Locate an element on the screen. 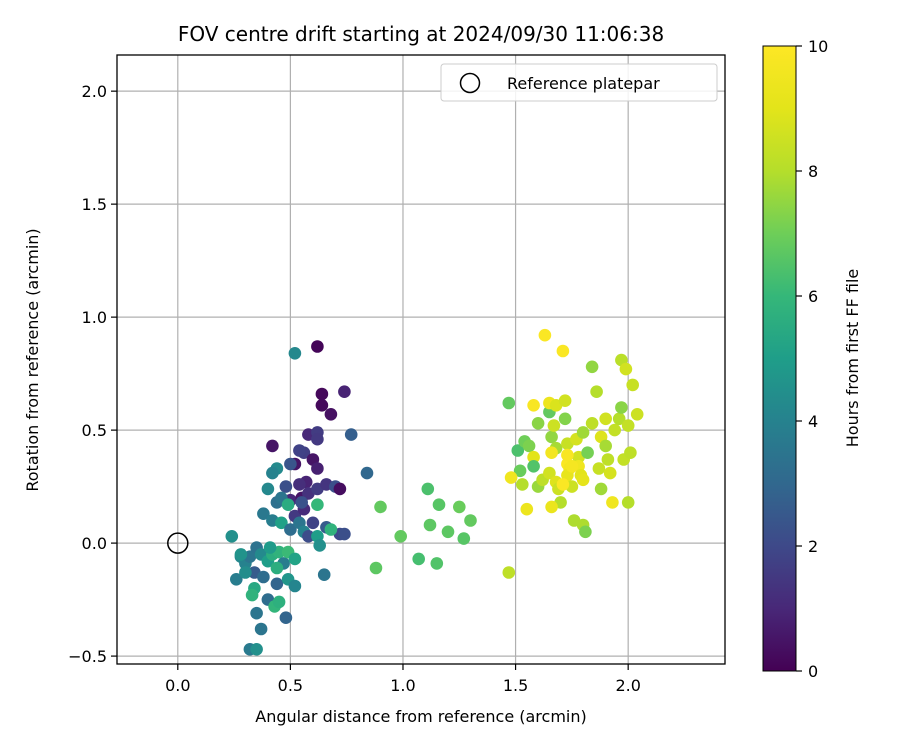 Image resolution: width=900 pixels, height=750 pixels. x-tick-label: 1.0 is located at coordinates (402, 685).